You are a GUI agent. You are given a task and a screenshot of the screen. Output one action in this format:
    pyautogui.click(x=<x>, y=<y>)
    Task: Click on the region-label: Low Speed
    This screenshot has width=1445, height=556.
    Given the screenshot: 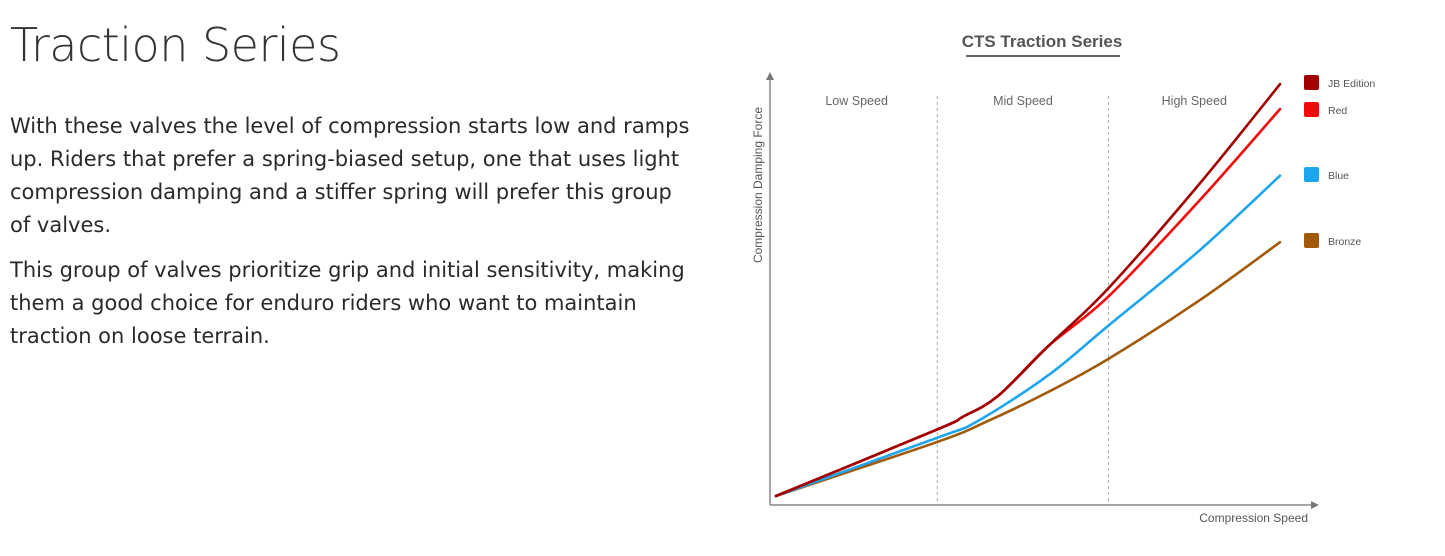 What is the action you would take?
    pyautogui.click(x=856, y=101)
    